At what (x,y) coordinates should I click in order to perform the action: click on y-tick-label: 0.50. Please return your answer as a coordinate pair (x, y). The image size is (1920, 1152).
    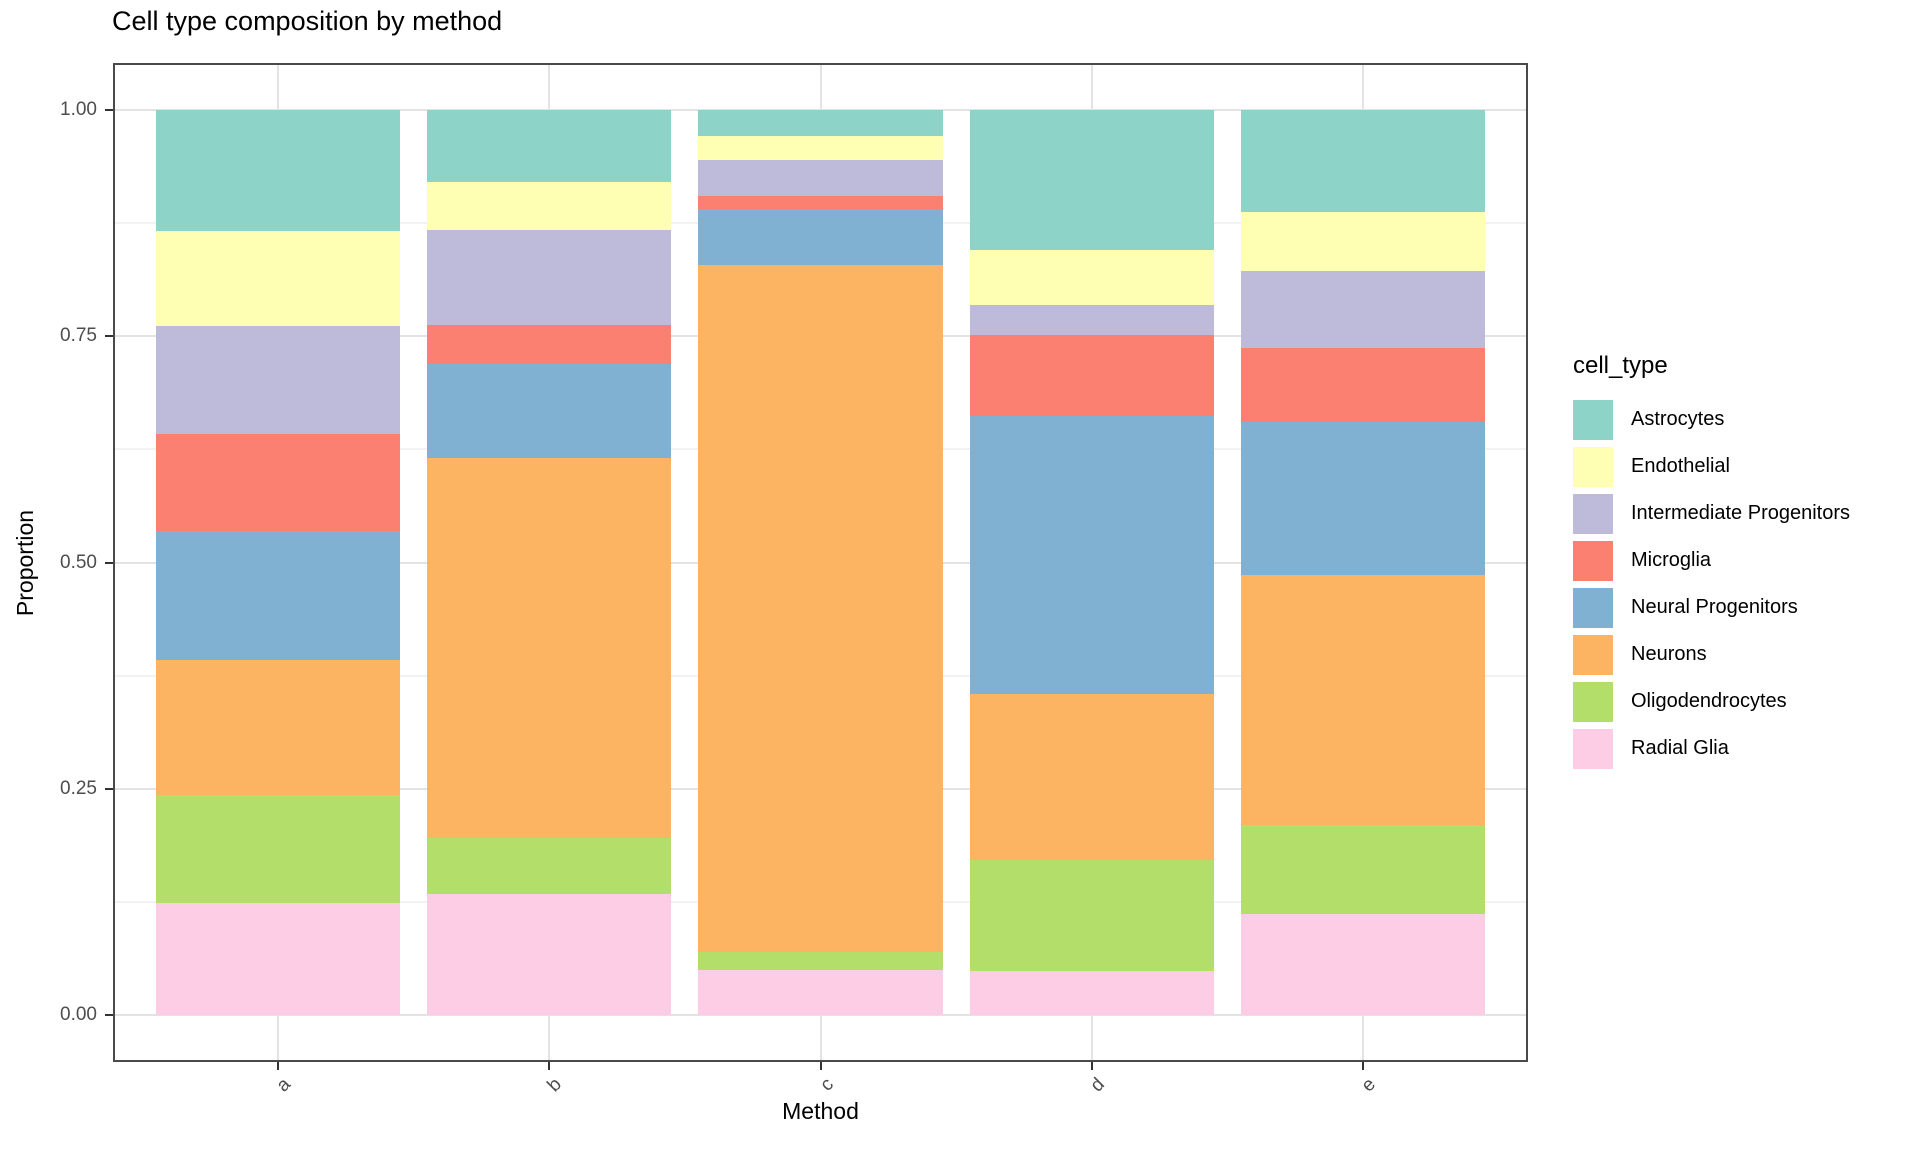
    Looking at the image, I should click on (78, 562).